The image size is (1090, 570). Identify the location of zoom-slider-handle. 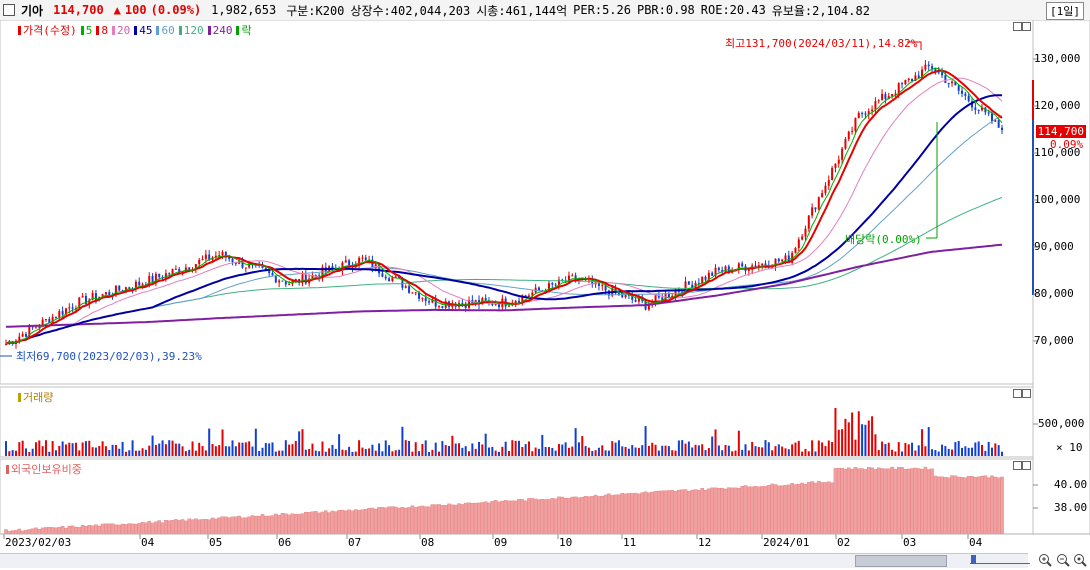
(973, 559).